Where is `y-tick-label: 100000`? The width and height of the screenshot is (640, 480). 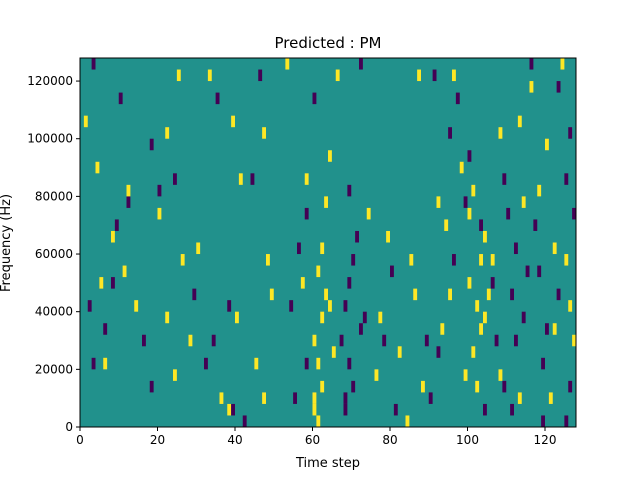 y-tick-label: 100000 is located at coordinates (50, 139).